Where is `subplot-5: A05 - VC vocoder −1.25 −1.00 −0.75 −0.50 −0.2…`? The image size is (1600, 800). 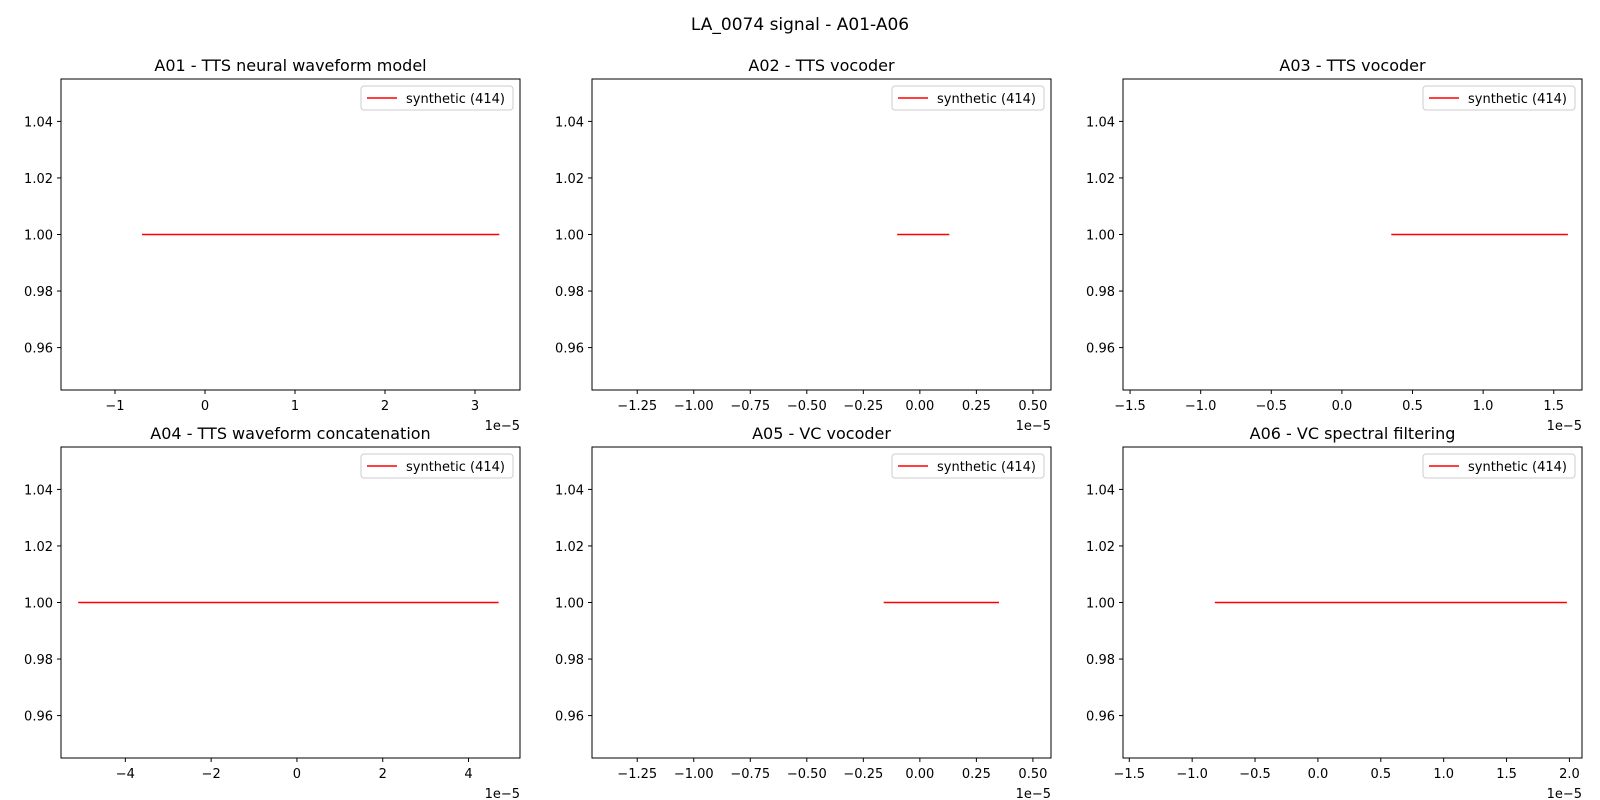
subplot-5: A05 - VC vocoder −1.25 −1.00 −0.75 −0.50 −0.2… is located at coordinates (803, 612).